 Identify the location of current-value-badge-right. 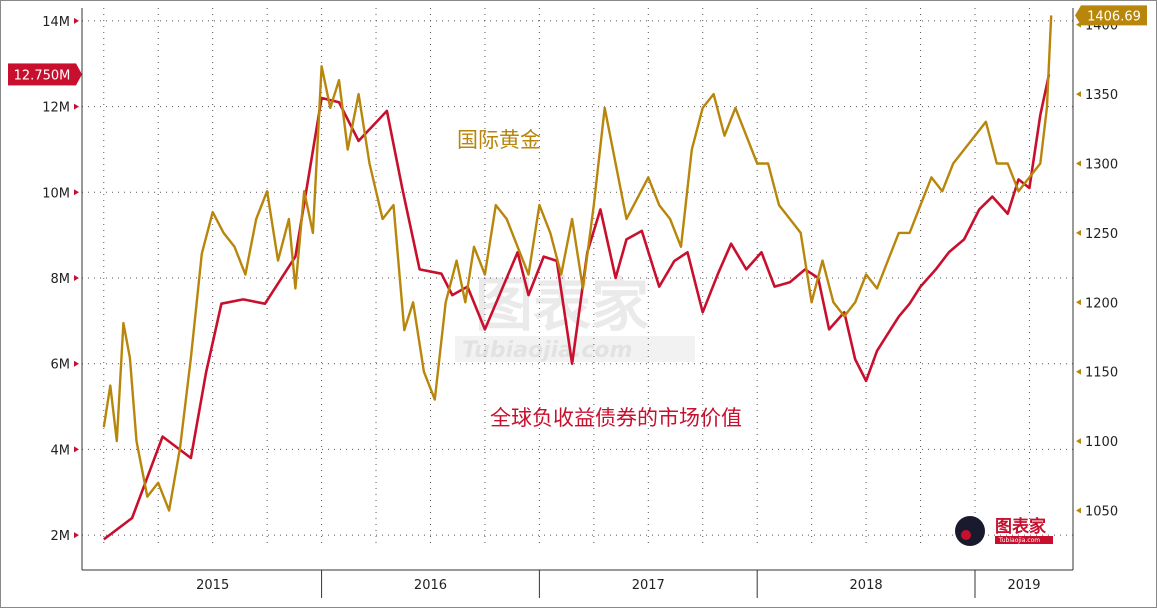
(1114, 15).